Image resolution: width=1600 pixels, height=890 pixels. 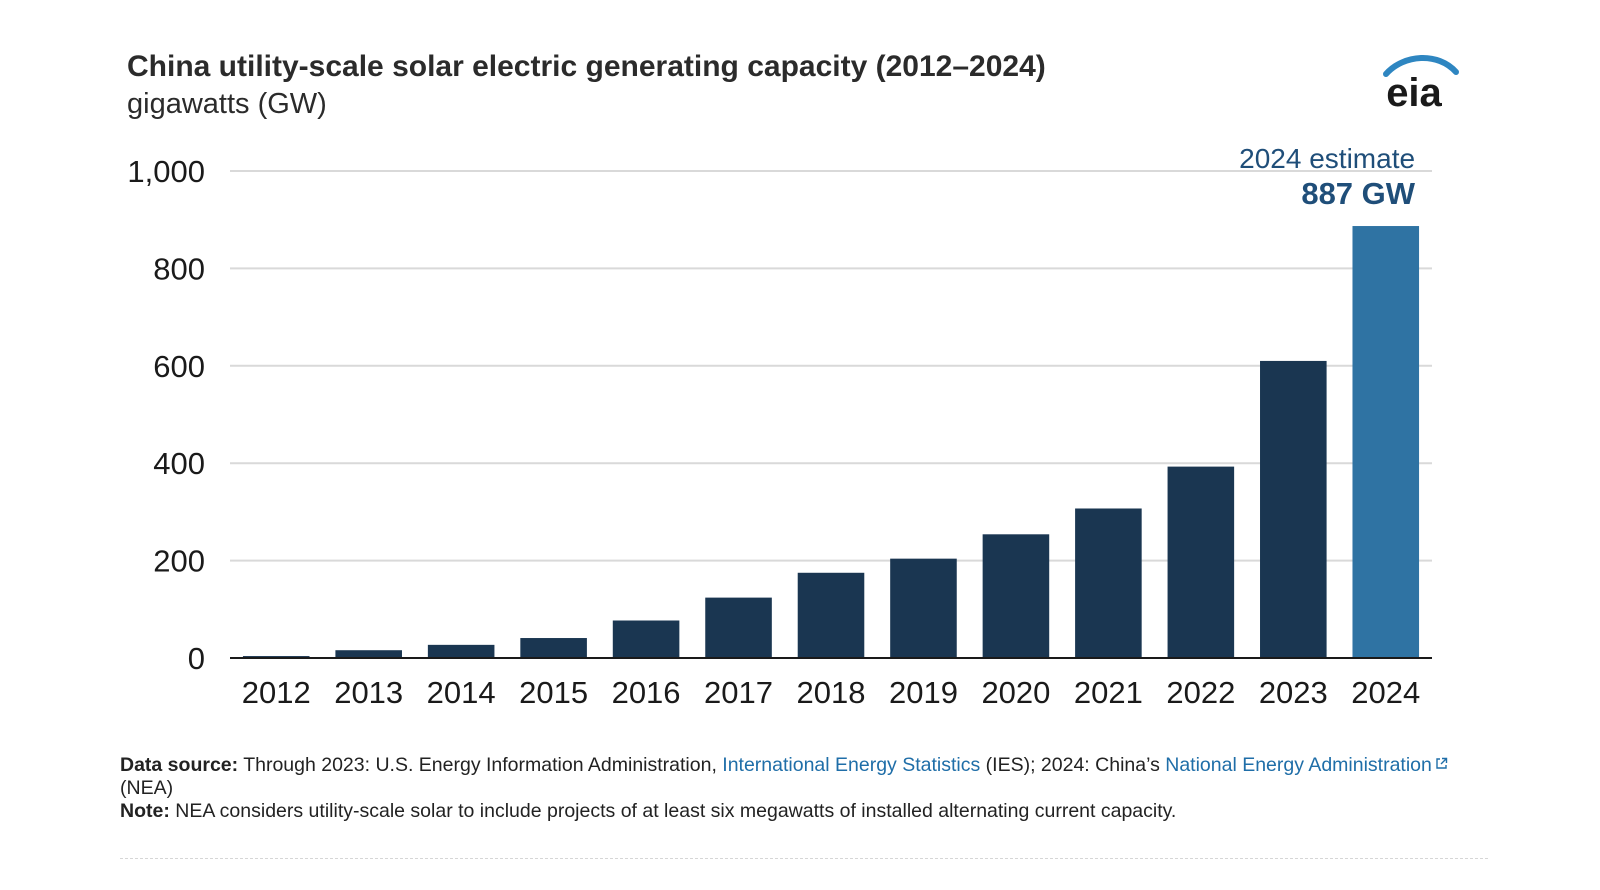 I want to click on y-axis-ticks: 0 200 400 600 800 1,000, so click(x=166, y=415).